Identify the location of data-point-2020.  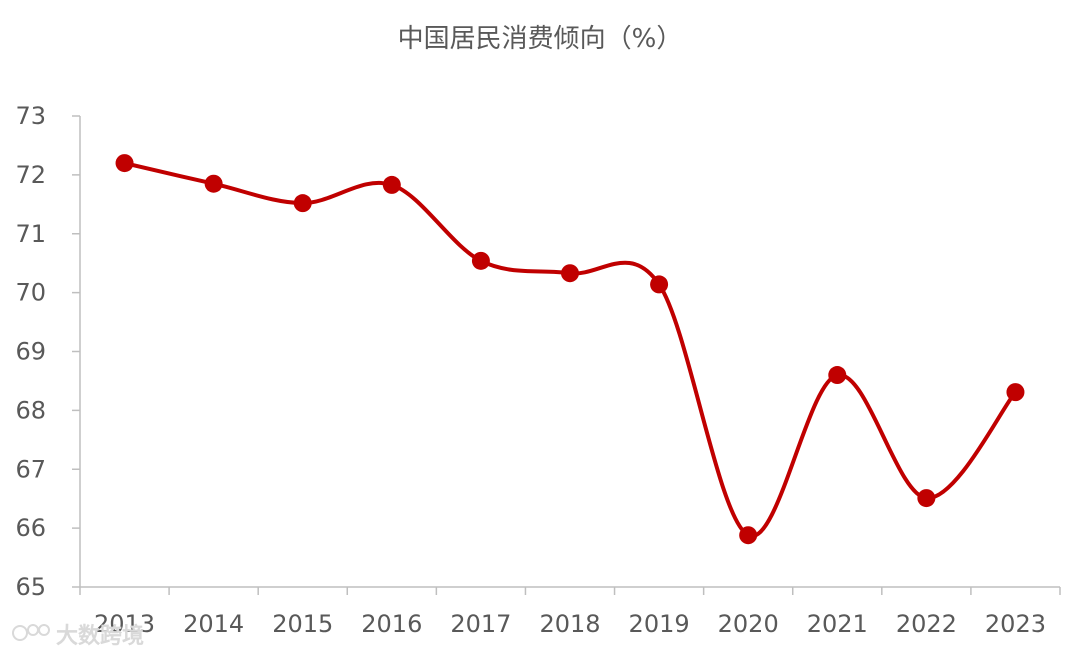
(748, 535).